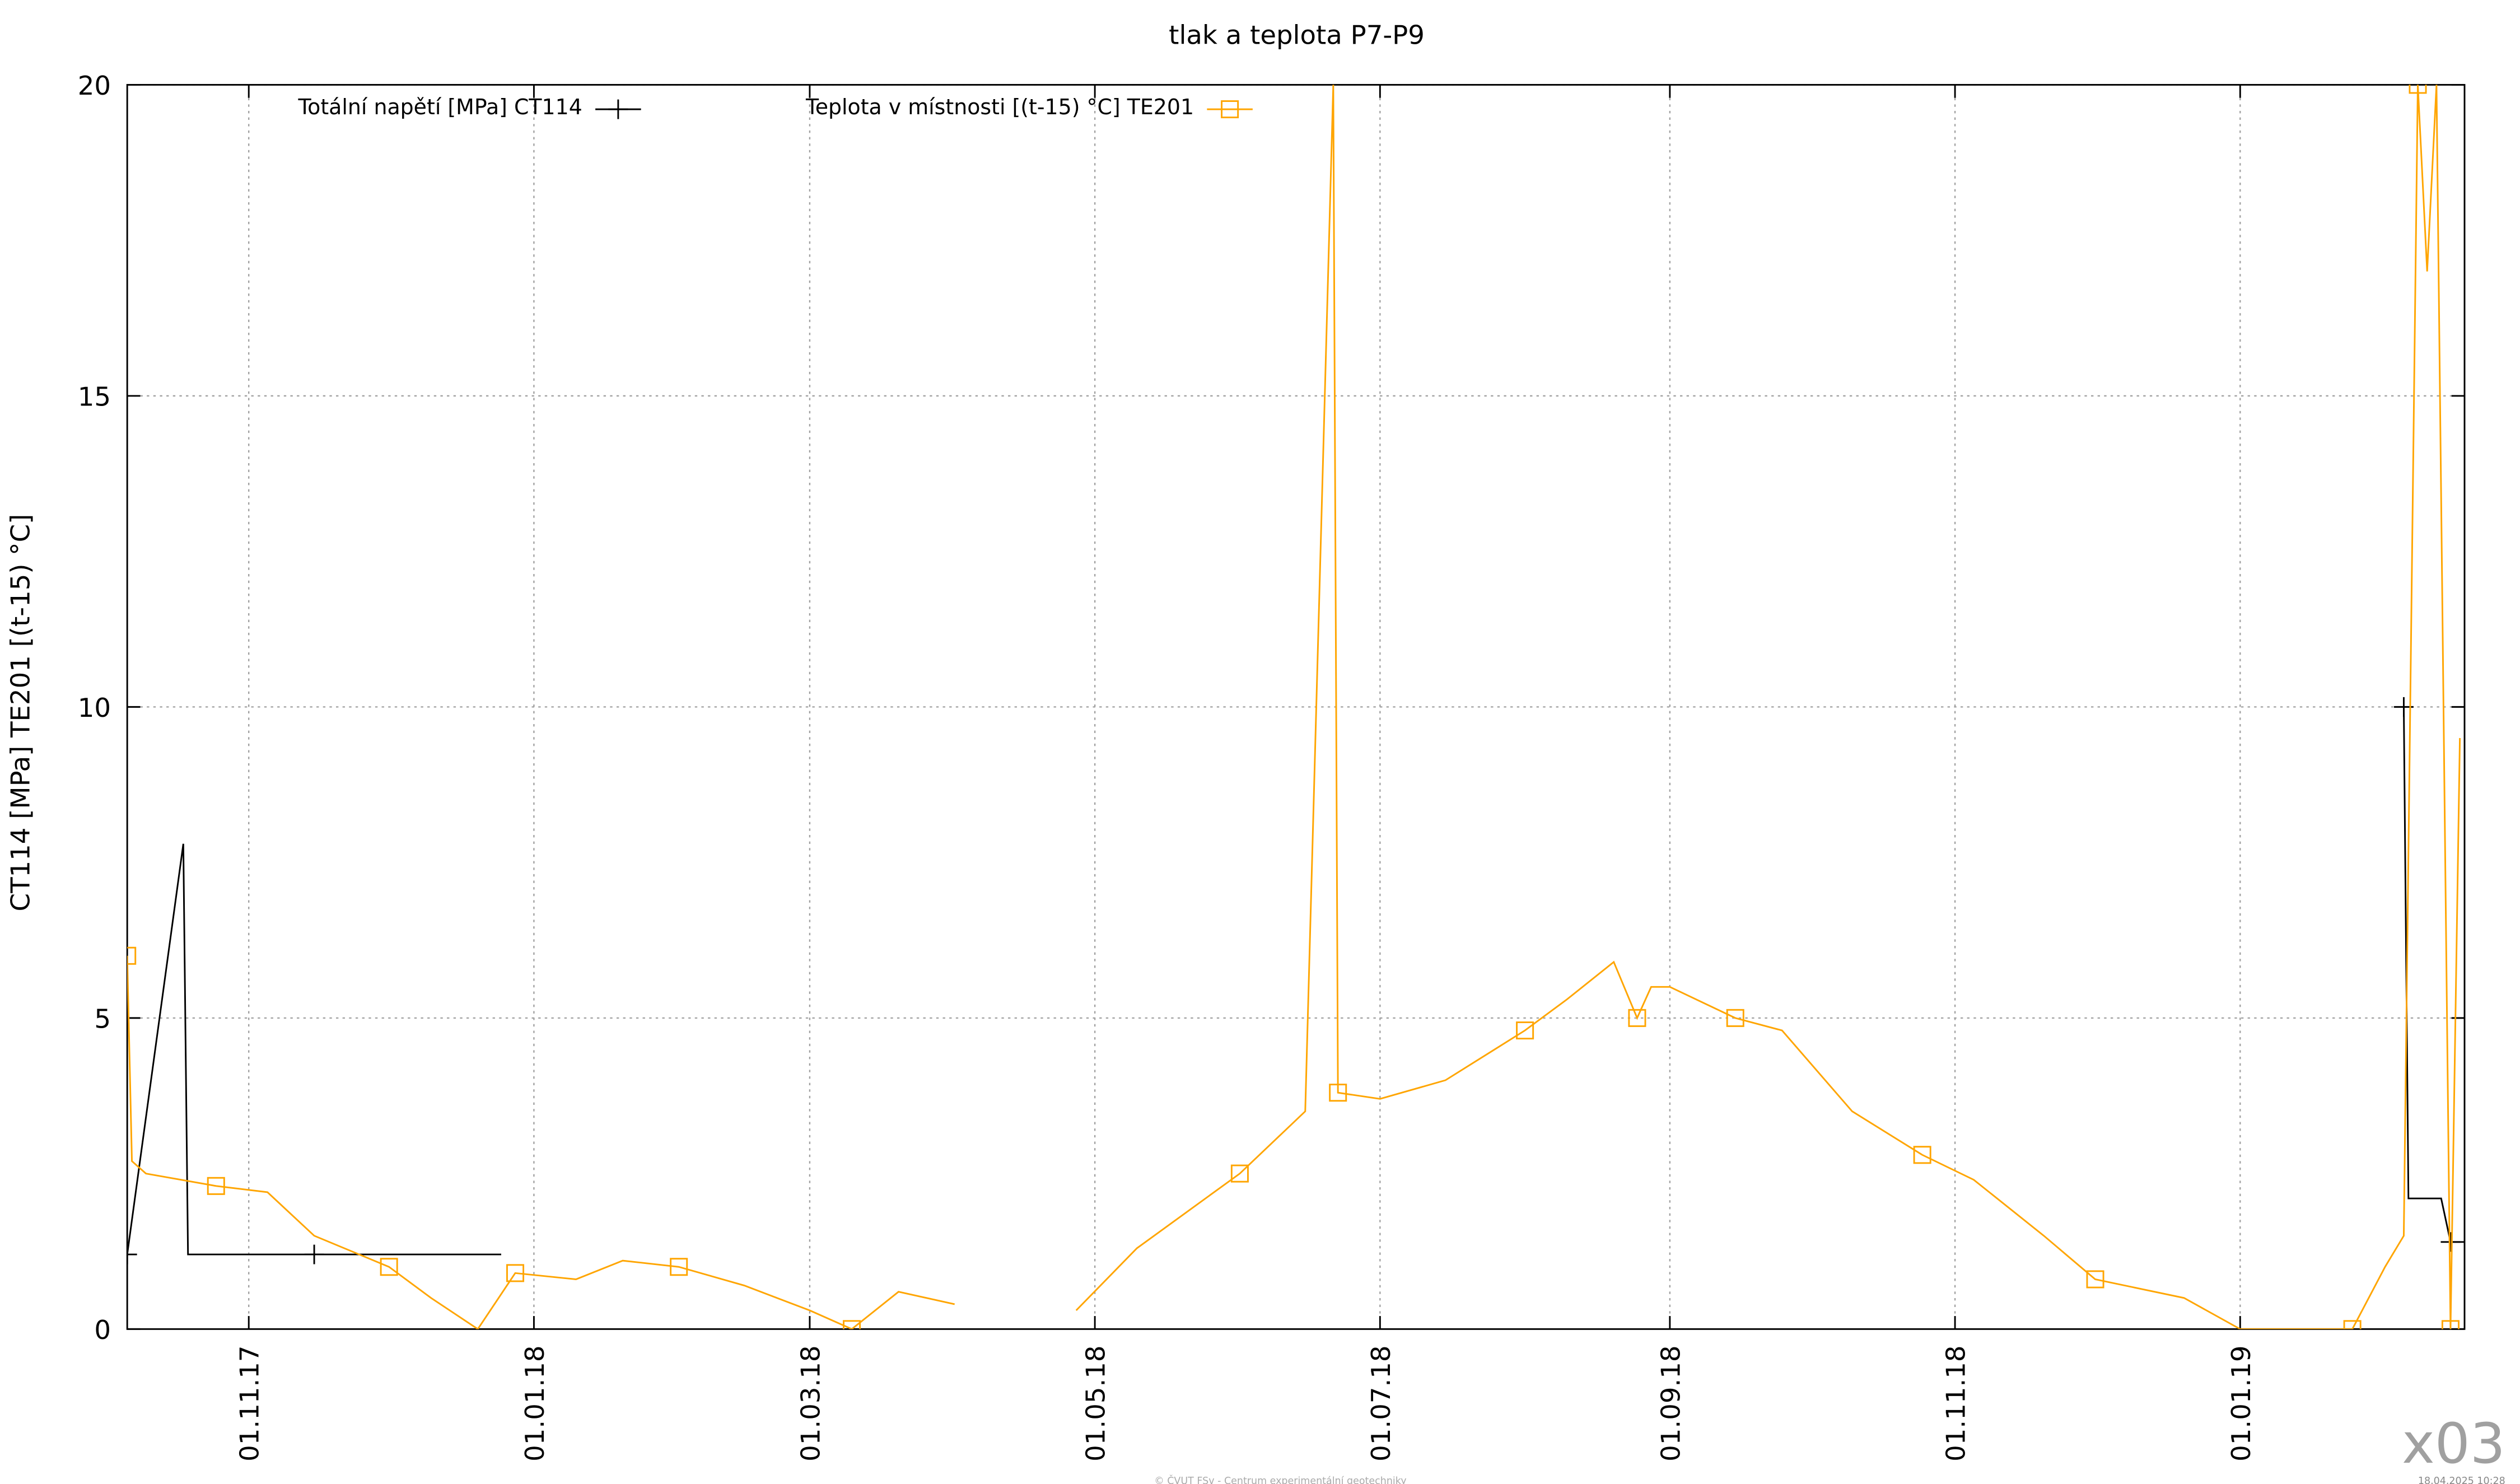 This screenshot has width=2520, height=1484. I want to click on timestamp: 18.04.2025 10:28, so click(2462, 1480).